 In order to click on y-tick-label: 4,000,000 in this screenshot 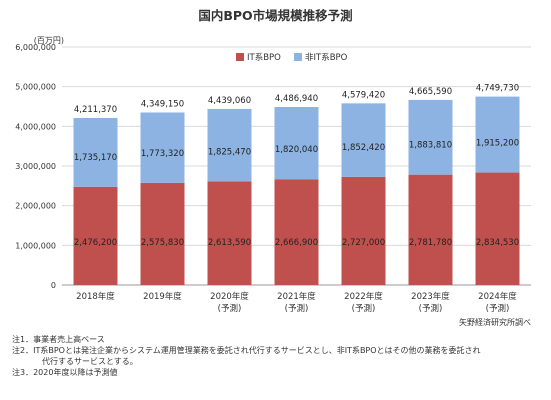, I will do `click(35, 126)`.